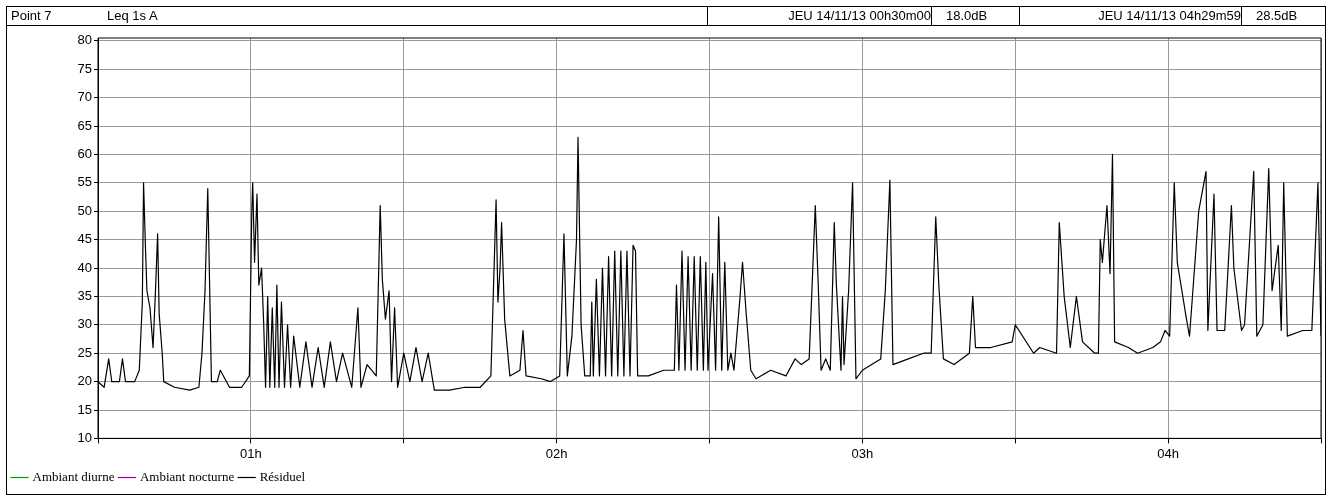  What do you see at coordinates (187, 476) in the screenshot?
I see `legend-label: Ambiant nocturne` at bounding box center [187, 476].